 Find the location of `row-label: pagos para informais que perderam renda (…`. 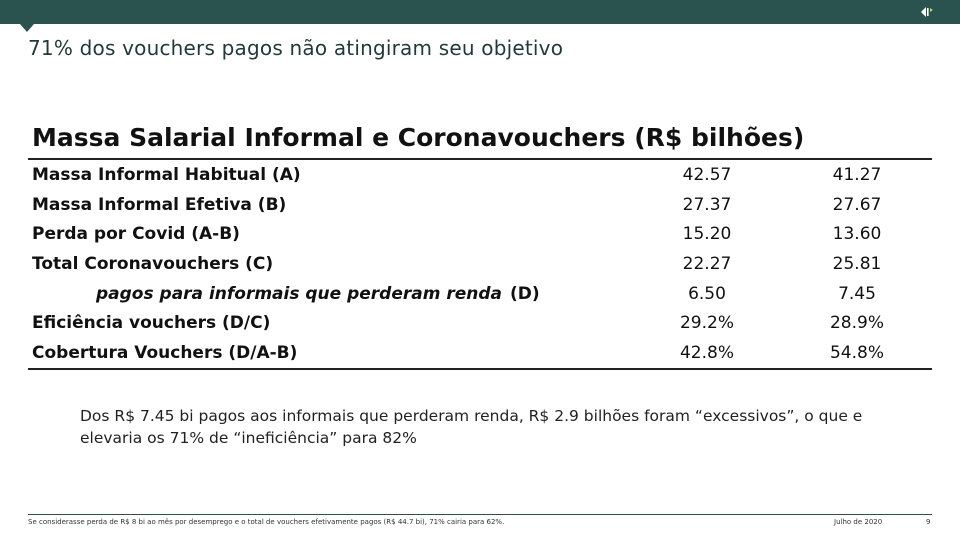

row-label: pagos para informais que perderam renda (… is located at coordinates (320, 294).